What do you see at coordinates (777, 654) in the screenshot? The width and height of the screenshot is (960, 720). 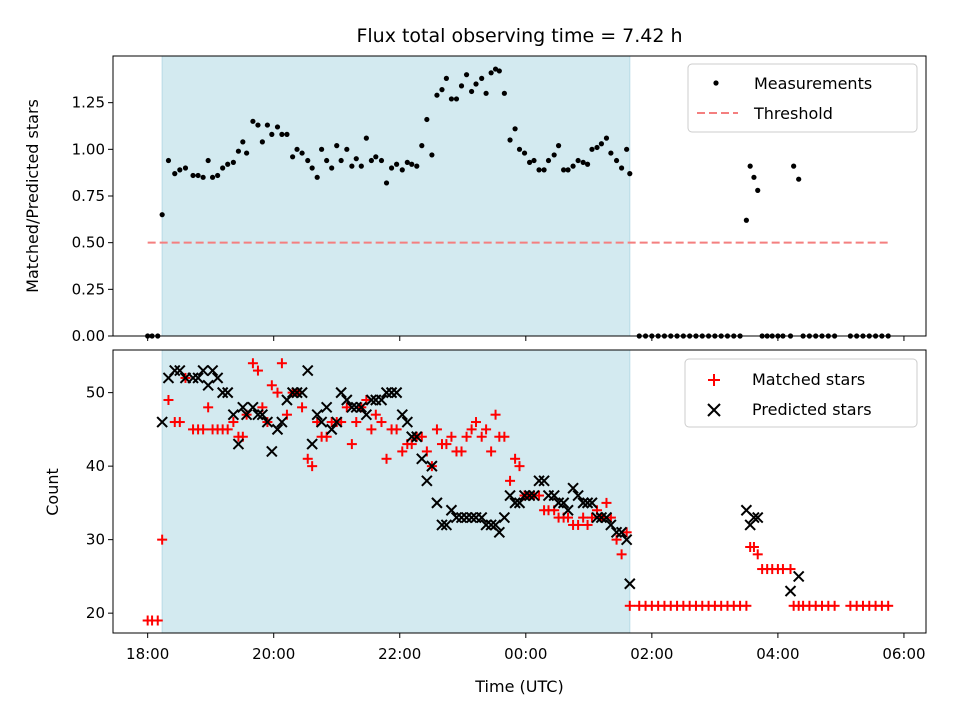 I see `xtick-label: 04:00` at bounding box center [777, 654].